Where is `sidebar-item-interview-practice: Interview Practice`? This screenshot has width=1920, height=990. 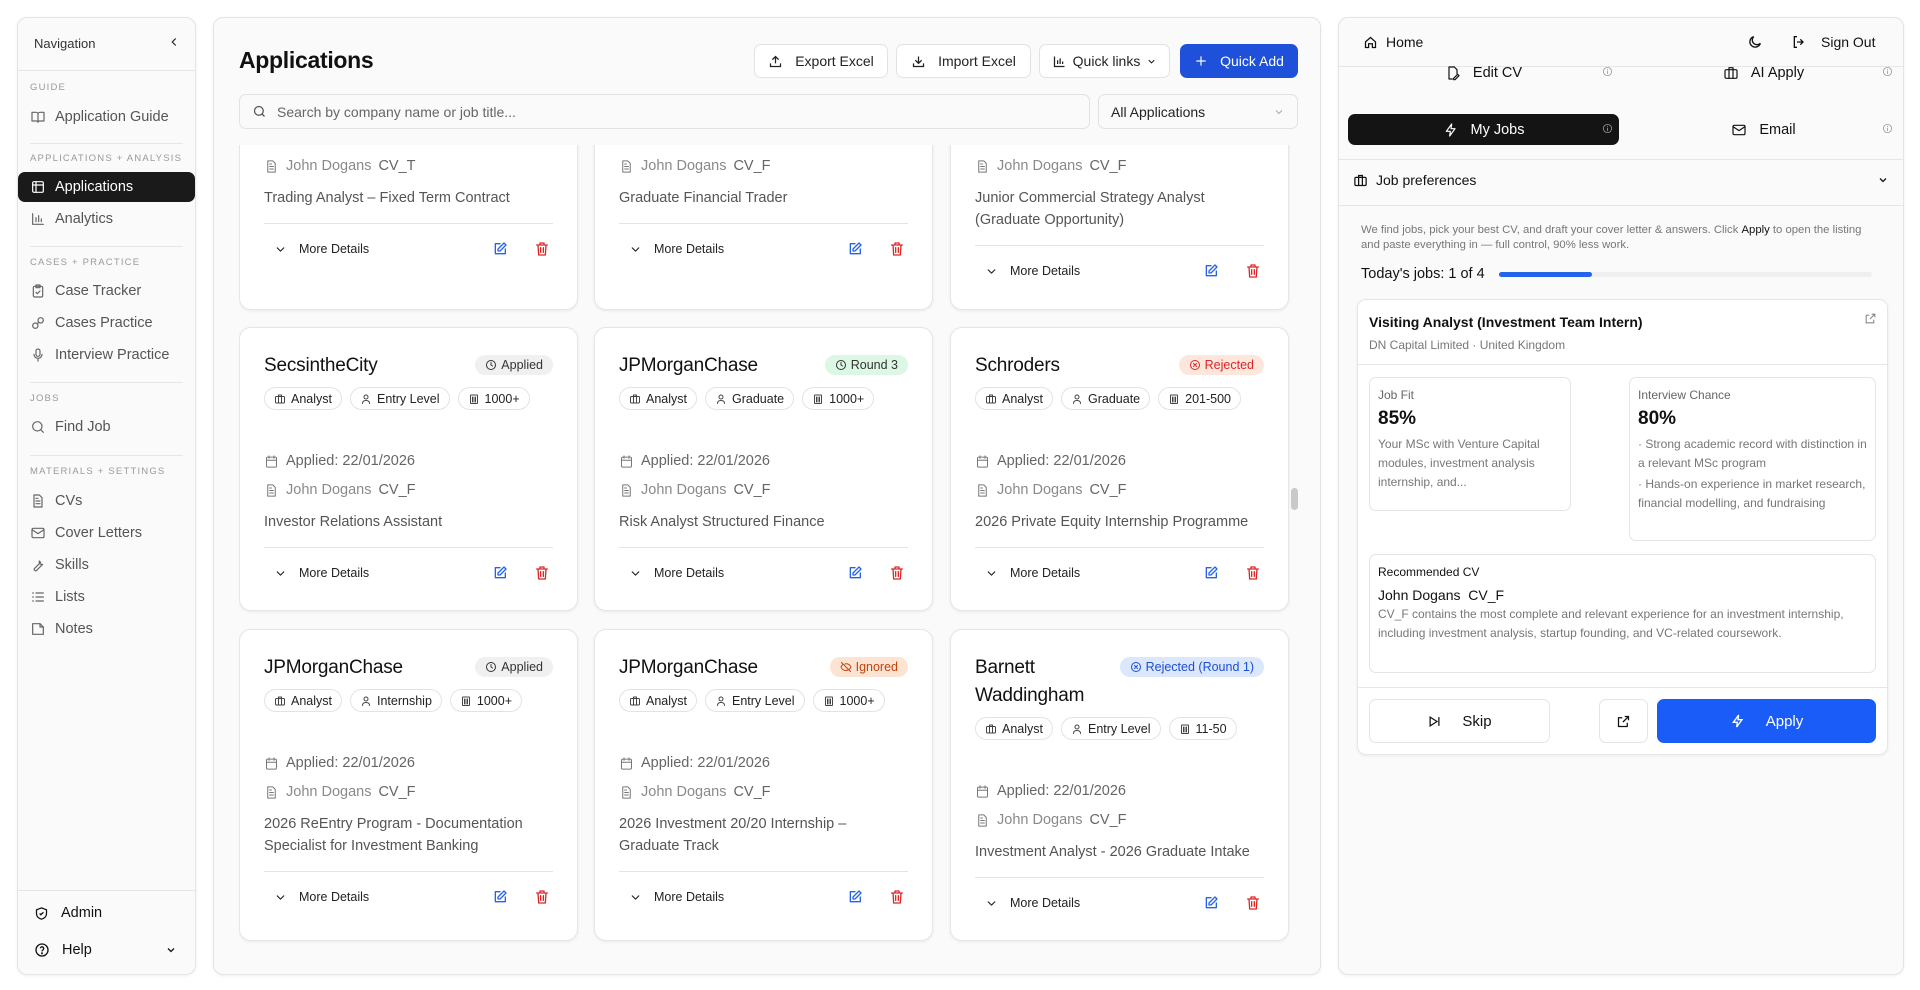 sidebar-item-interview-practice: Interview Practice is located at coordinates (106, 355).